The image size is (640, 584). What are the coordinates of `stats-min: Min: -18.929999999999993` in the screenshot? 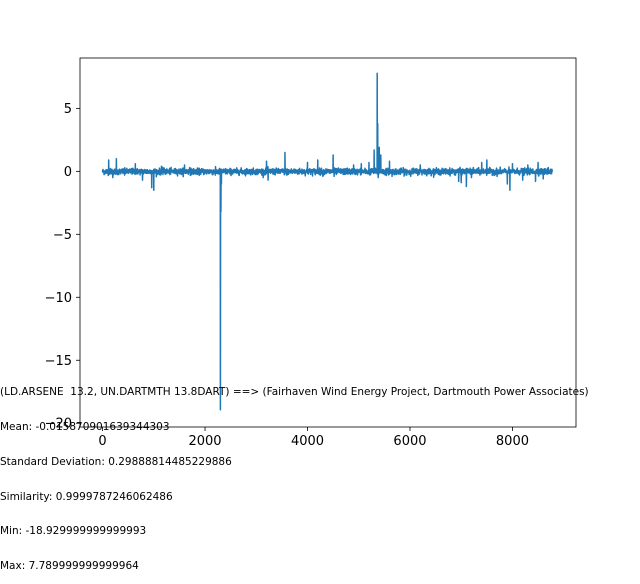 It's located at (73, 531).